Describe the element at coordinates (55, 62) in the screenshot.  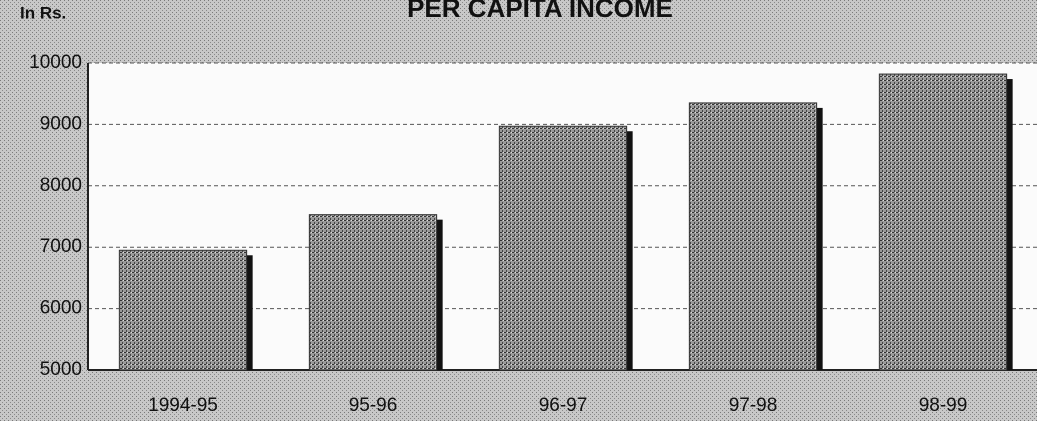
I see `y-tick-label: 10000` at that location.